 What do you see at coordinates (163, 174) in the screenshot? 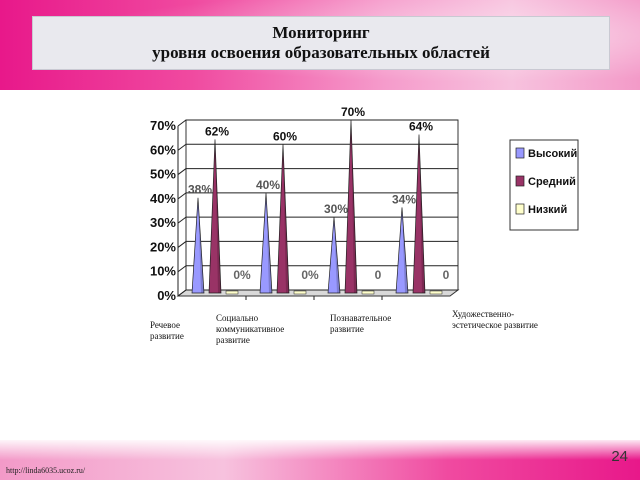
I see `y-tick-label: 50%` at bounding box center [163, 174].